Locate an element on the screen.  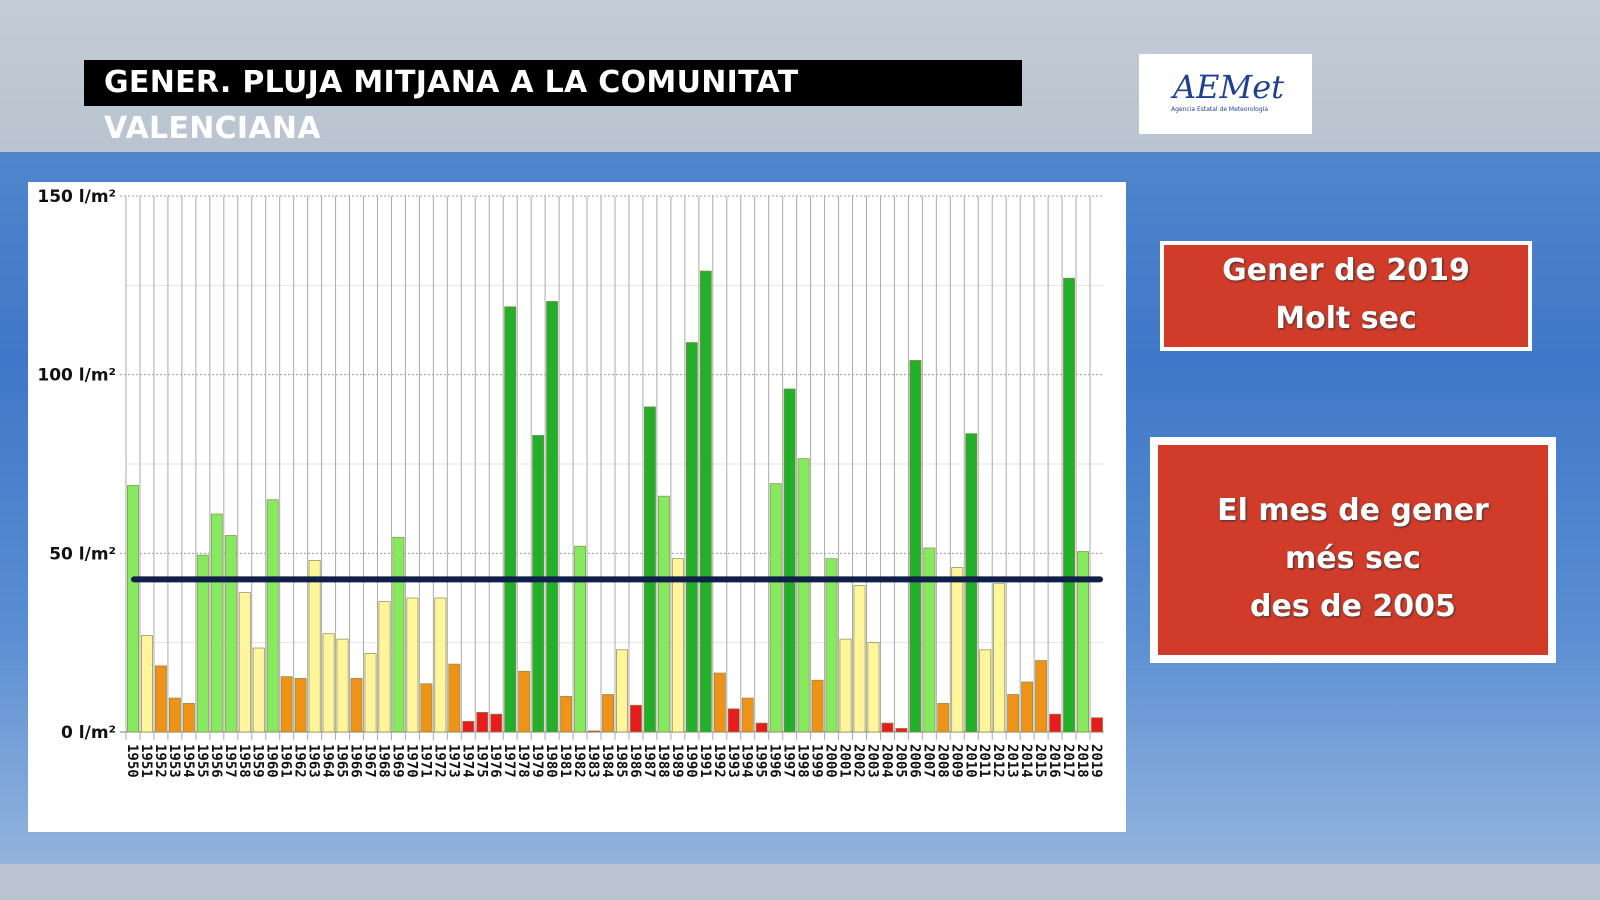
x-tick-label: 1977 is located at coordinates (509, 761).